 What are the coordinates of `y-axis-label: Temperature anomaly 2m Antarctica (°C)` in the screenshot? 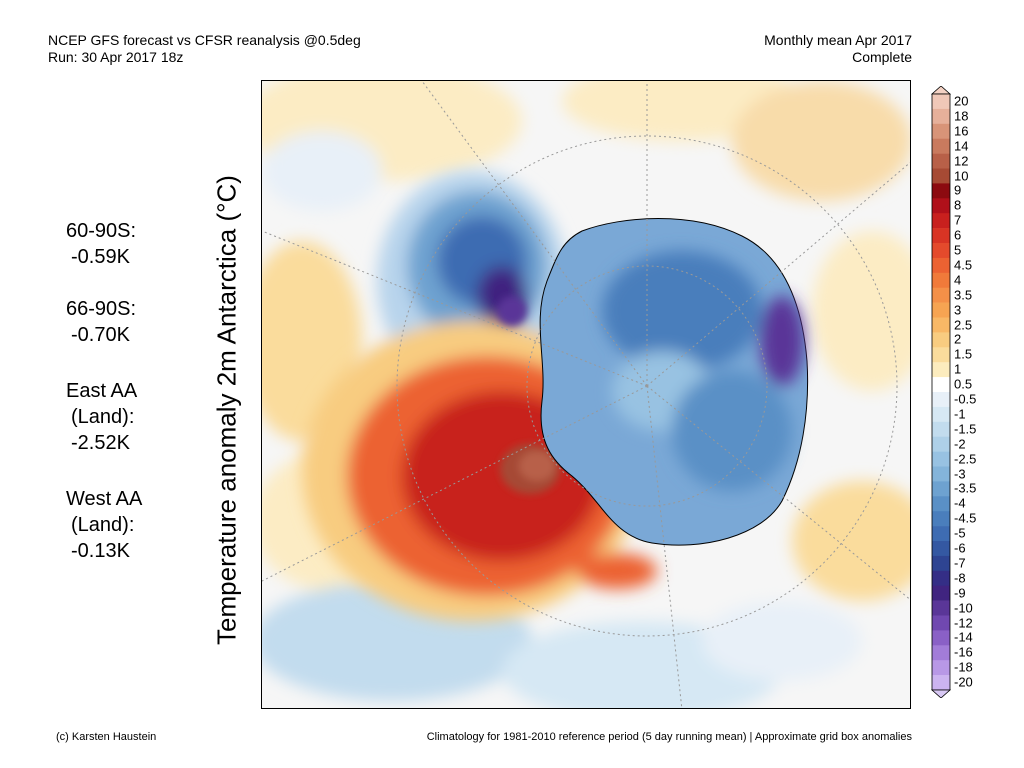 It's located at (226, 410).